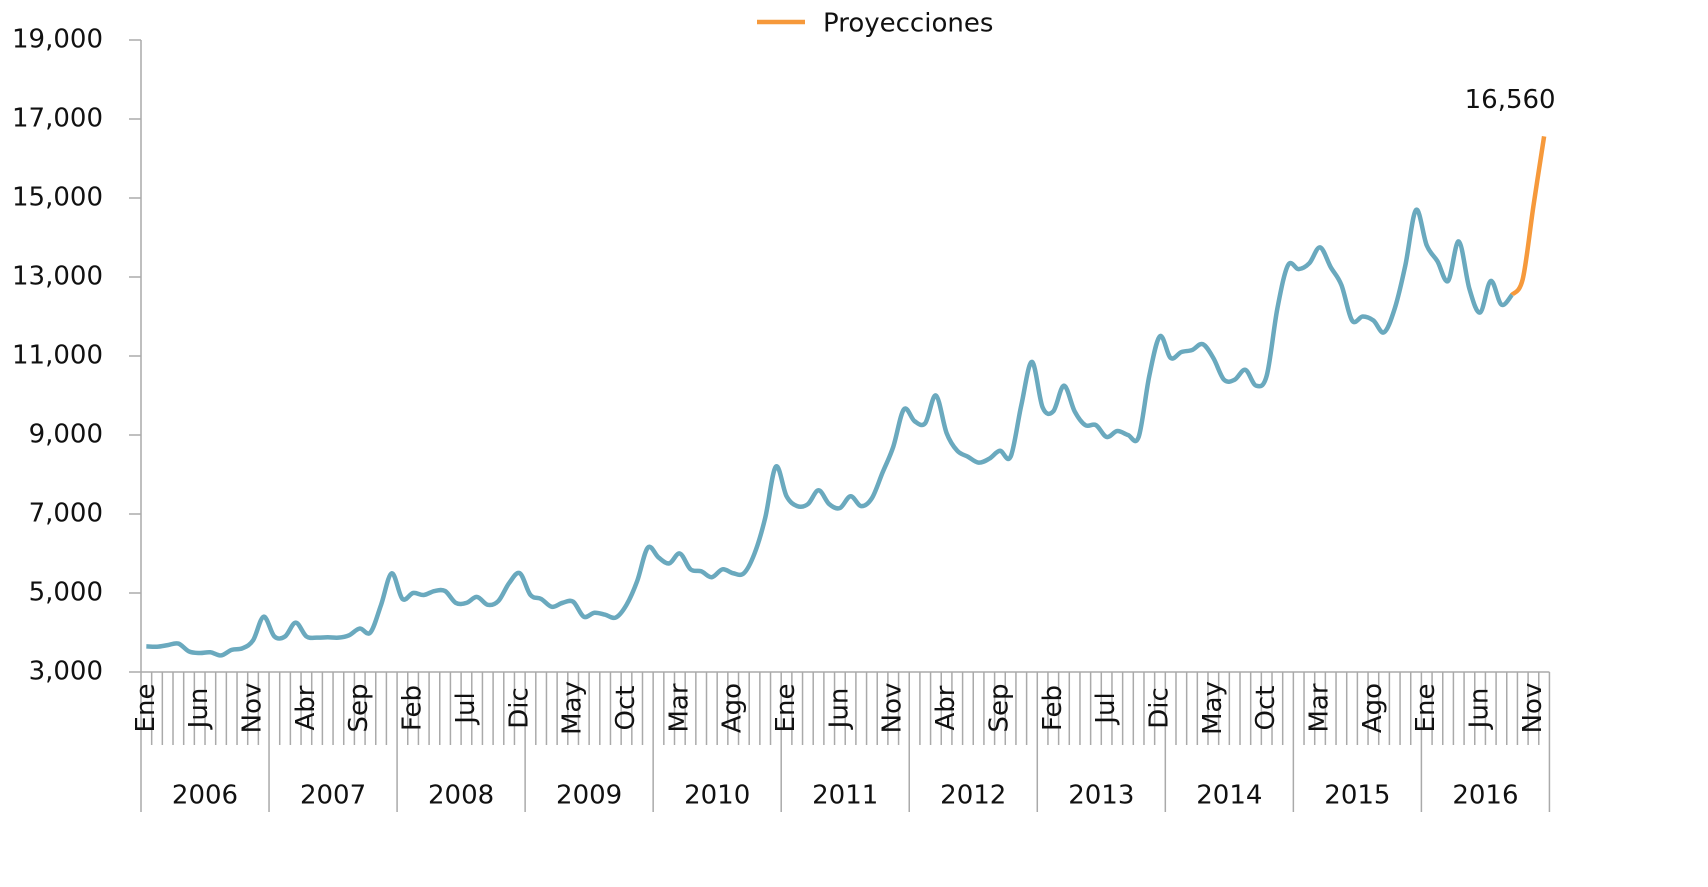 This screenshot has height=887, width=1708. I want to click on year-label: 2016, so click(1485, 796).